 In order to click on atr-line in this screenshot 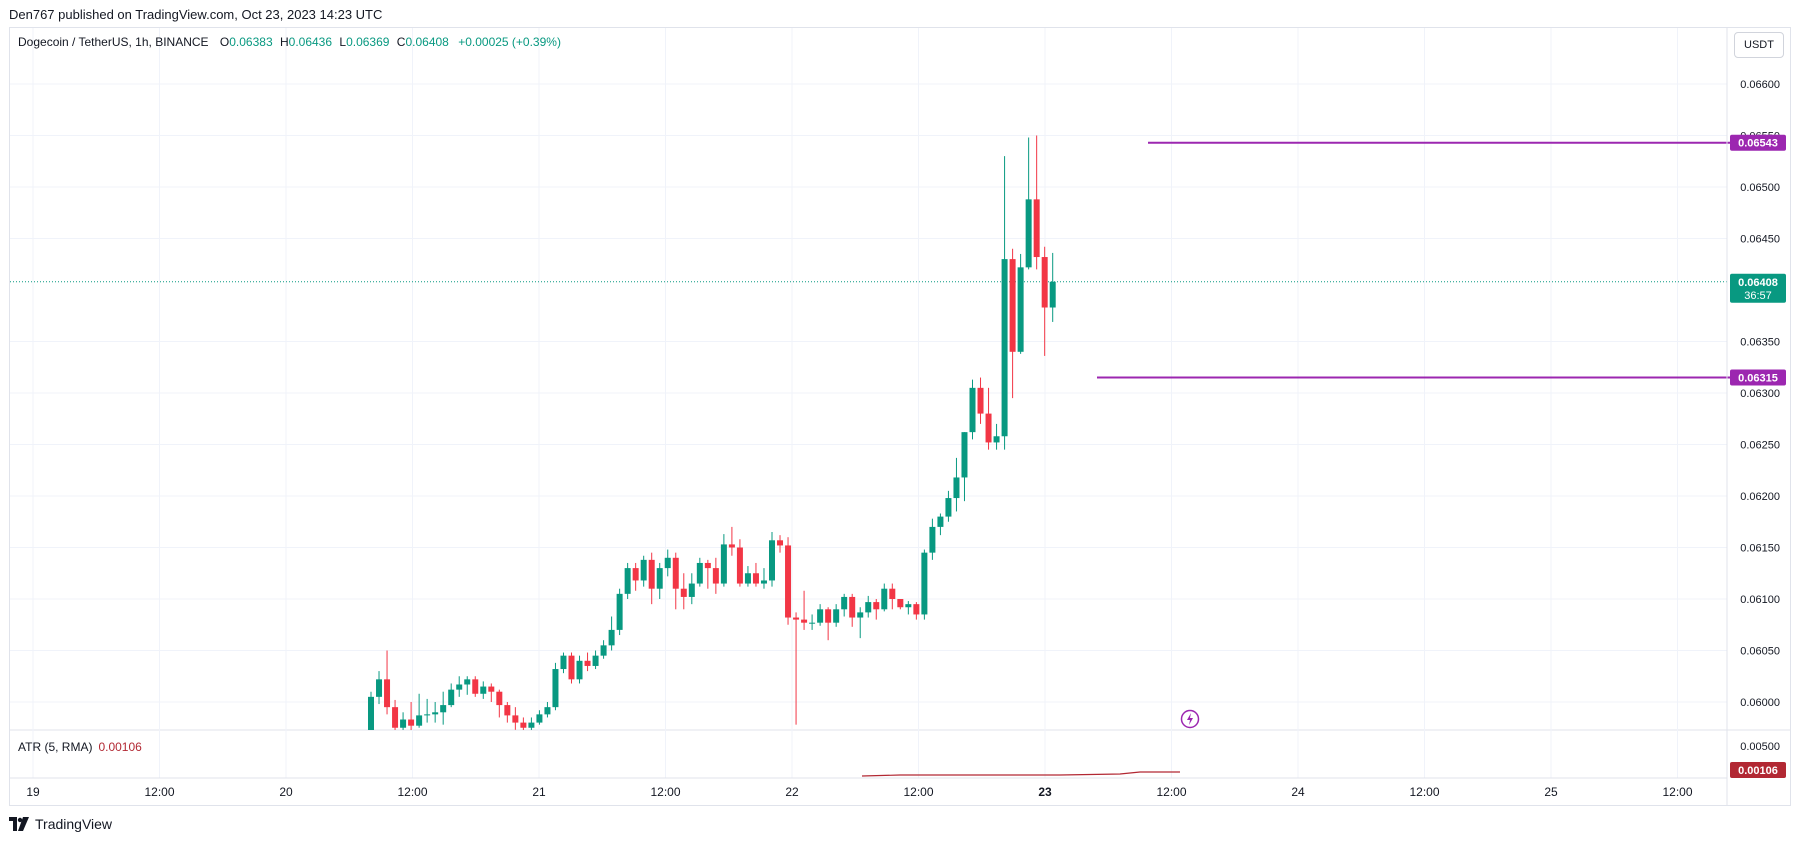, I will do `click(1020, 774)`.